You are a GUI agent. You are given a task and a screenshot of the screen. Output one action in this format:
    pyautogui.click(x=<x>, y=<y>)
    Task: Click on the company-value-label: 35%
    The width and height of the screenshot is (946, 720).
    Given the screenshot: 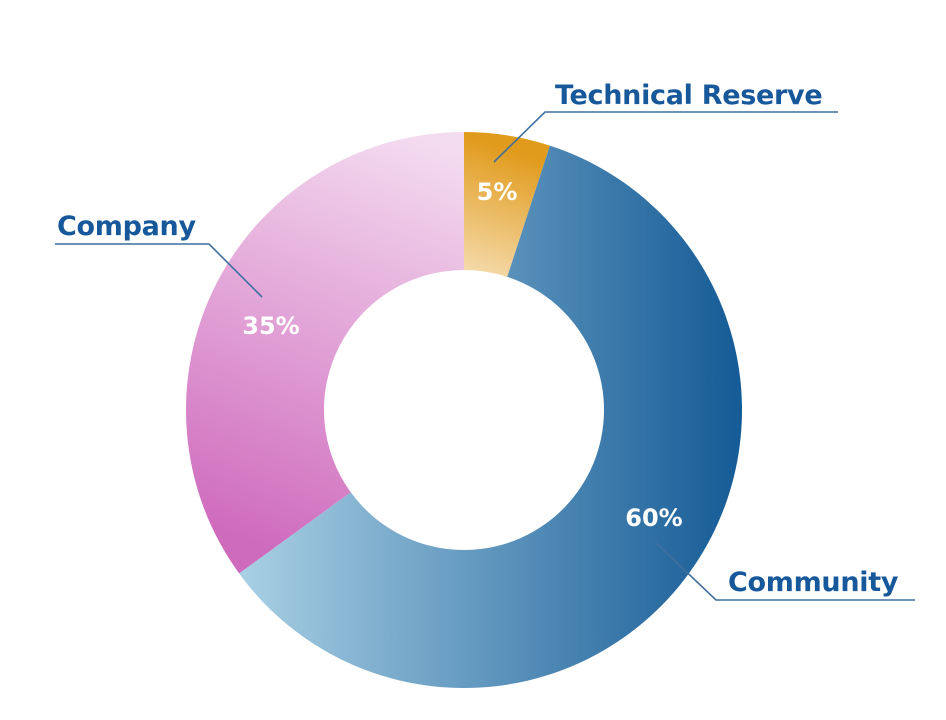 What is the action you would take?
    pyautogui.click(x=270, y=326)
    